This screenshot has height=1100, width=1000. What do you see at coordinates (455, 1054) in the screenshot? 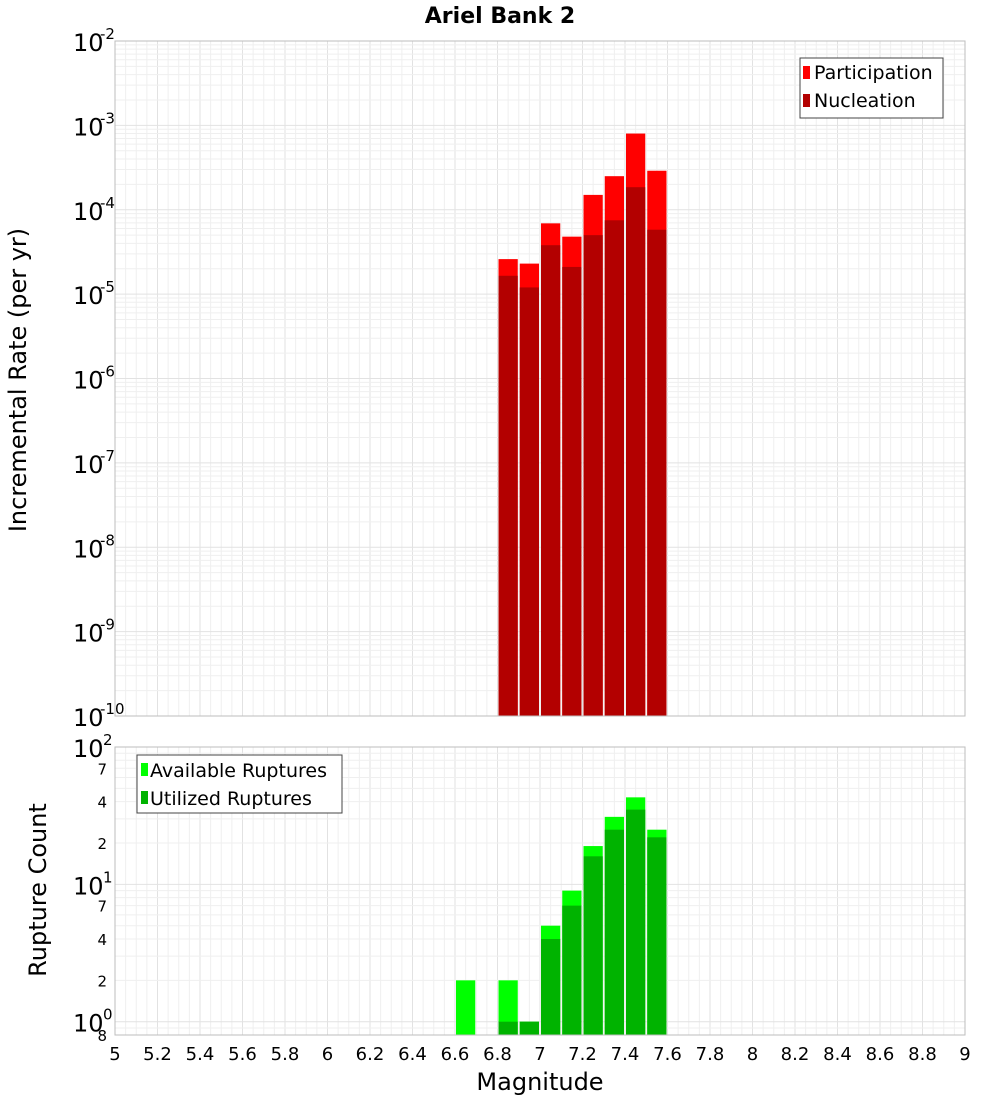
I see `x-tick-label: 6.6` at bounding box center [455, 1054].